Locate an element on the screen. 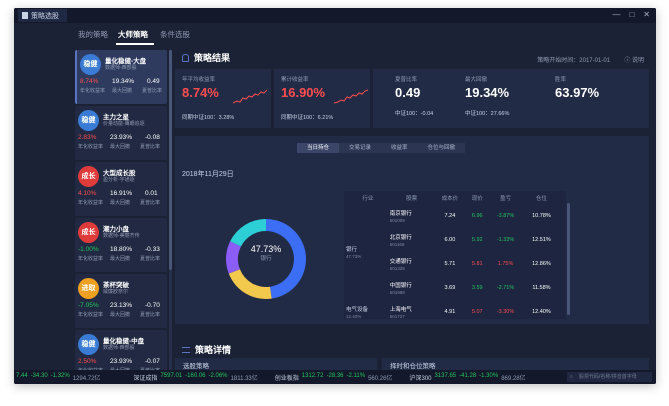  ticker-item: 7.44 -34.30 -1.32% 1294.72亿 is located at coordinates (59, 377).